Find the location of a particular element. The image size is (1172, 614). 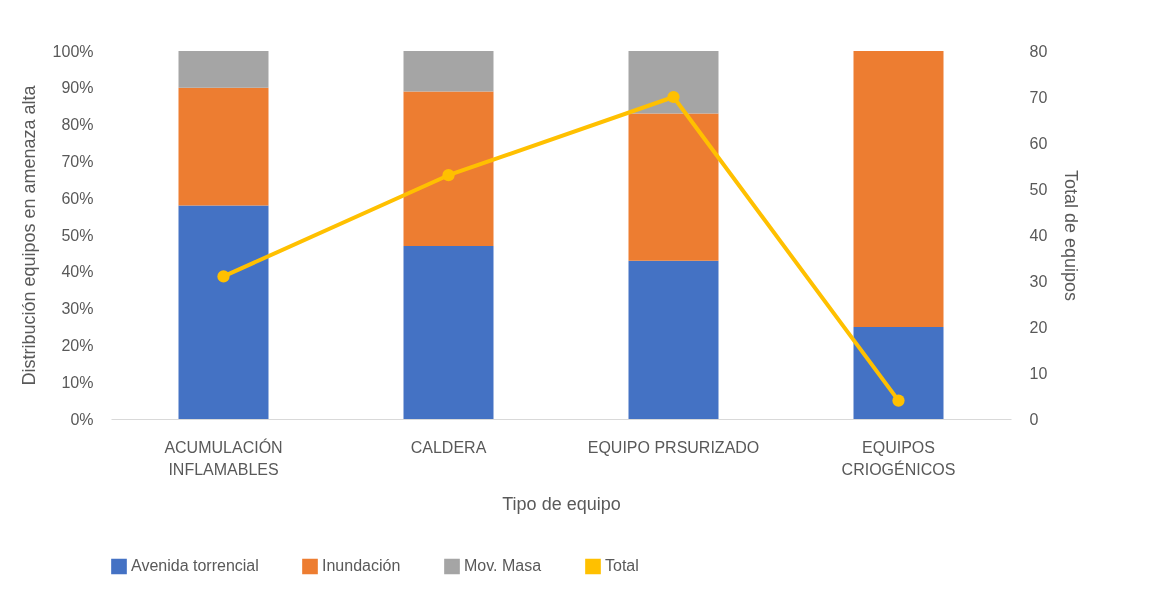

y2-tick-label: 50 is located at coordinates (1038, 189).